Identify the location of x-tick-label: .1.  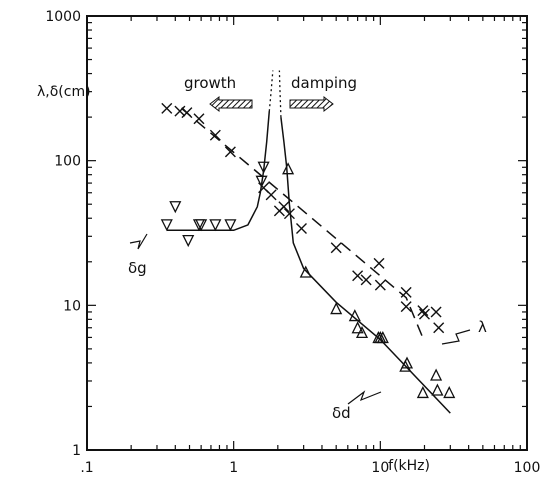
(86, 468).